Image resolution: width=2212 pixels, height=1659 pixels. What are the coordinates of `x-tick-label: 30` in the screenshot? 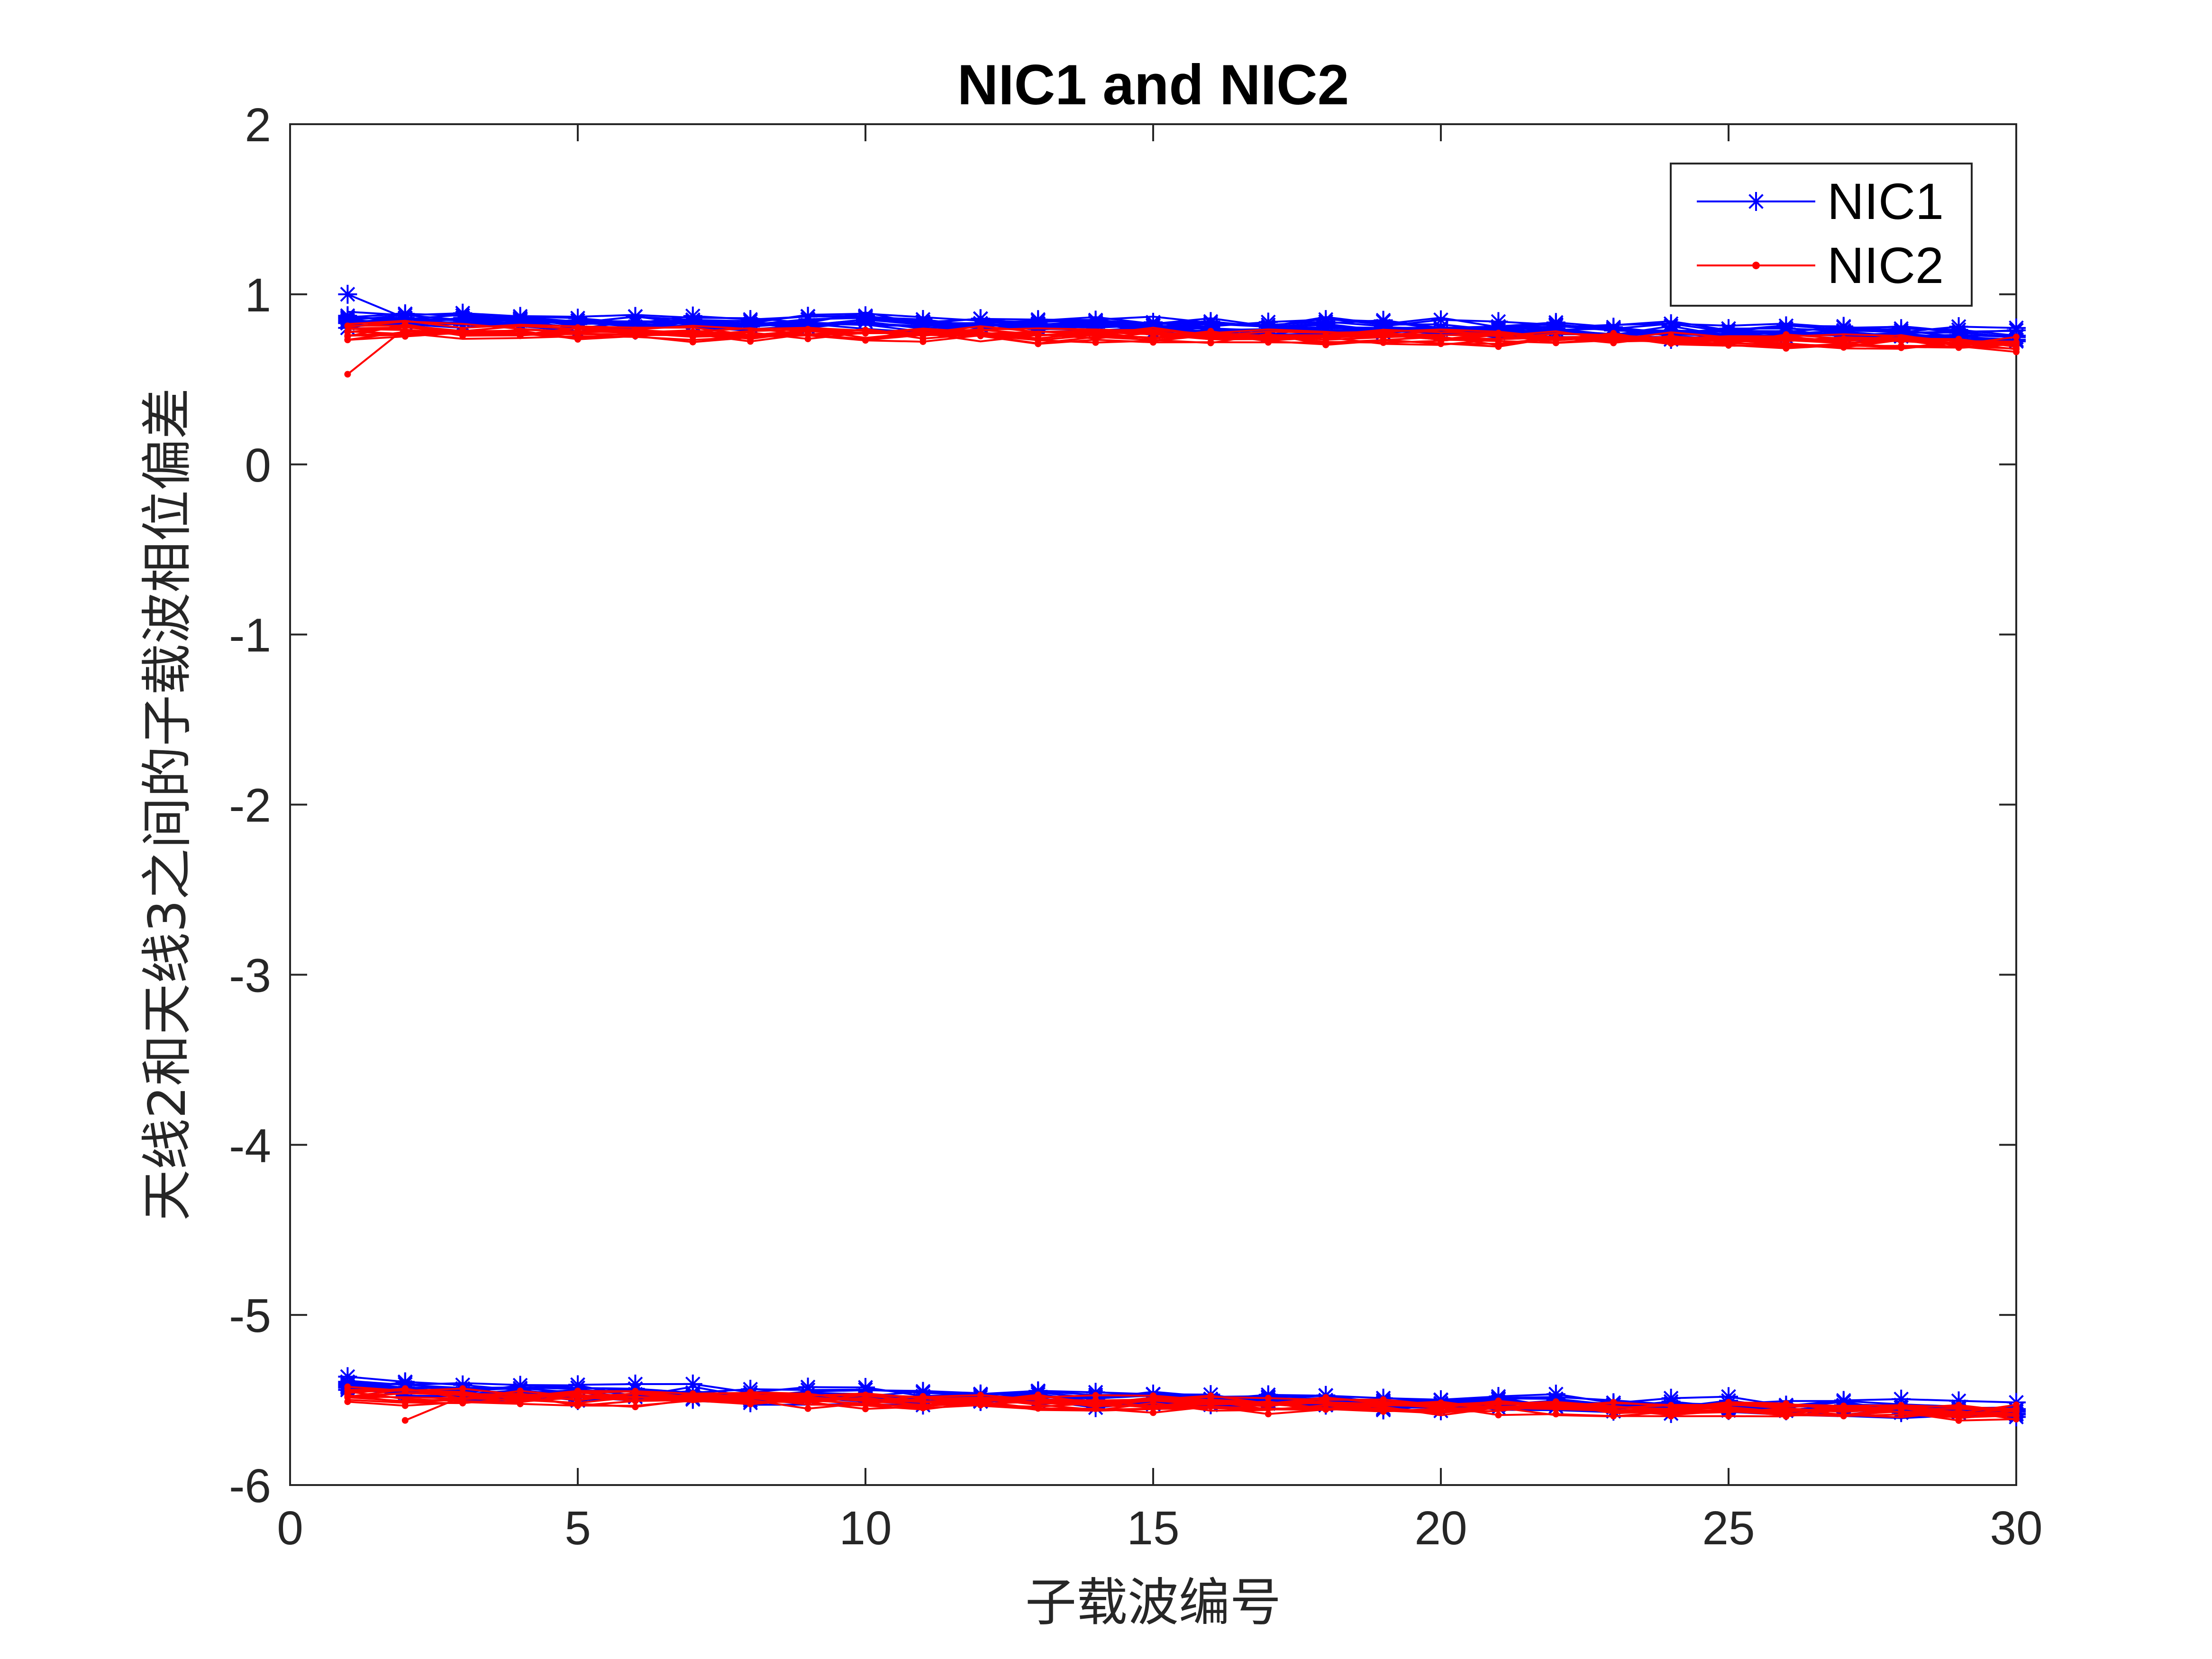 It's located at (2016, 1528).